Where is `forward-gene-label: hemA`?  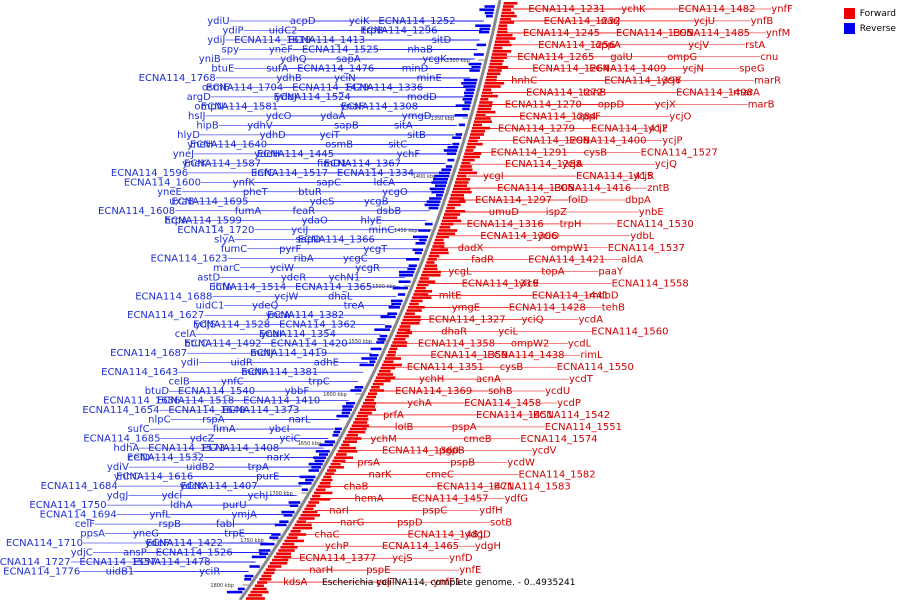 forward-gene-label: hemA is located at coordinates (369, 499).